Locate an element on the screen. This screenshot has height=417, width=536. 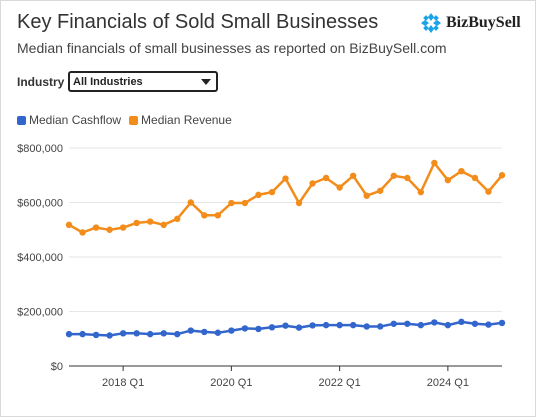
brand-name: BizBuySell is located at coordinates (483, 22).